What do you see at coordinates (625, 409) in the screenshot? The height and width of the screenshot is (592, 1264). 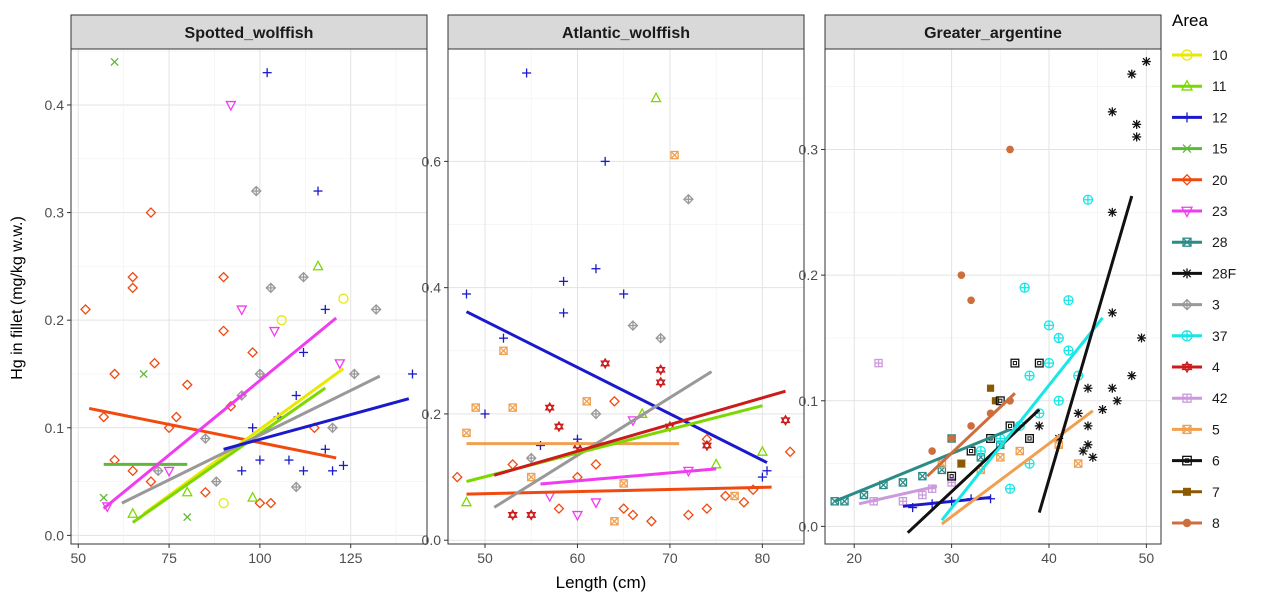 I see `trend-lines` at bounding box center [625, 409].